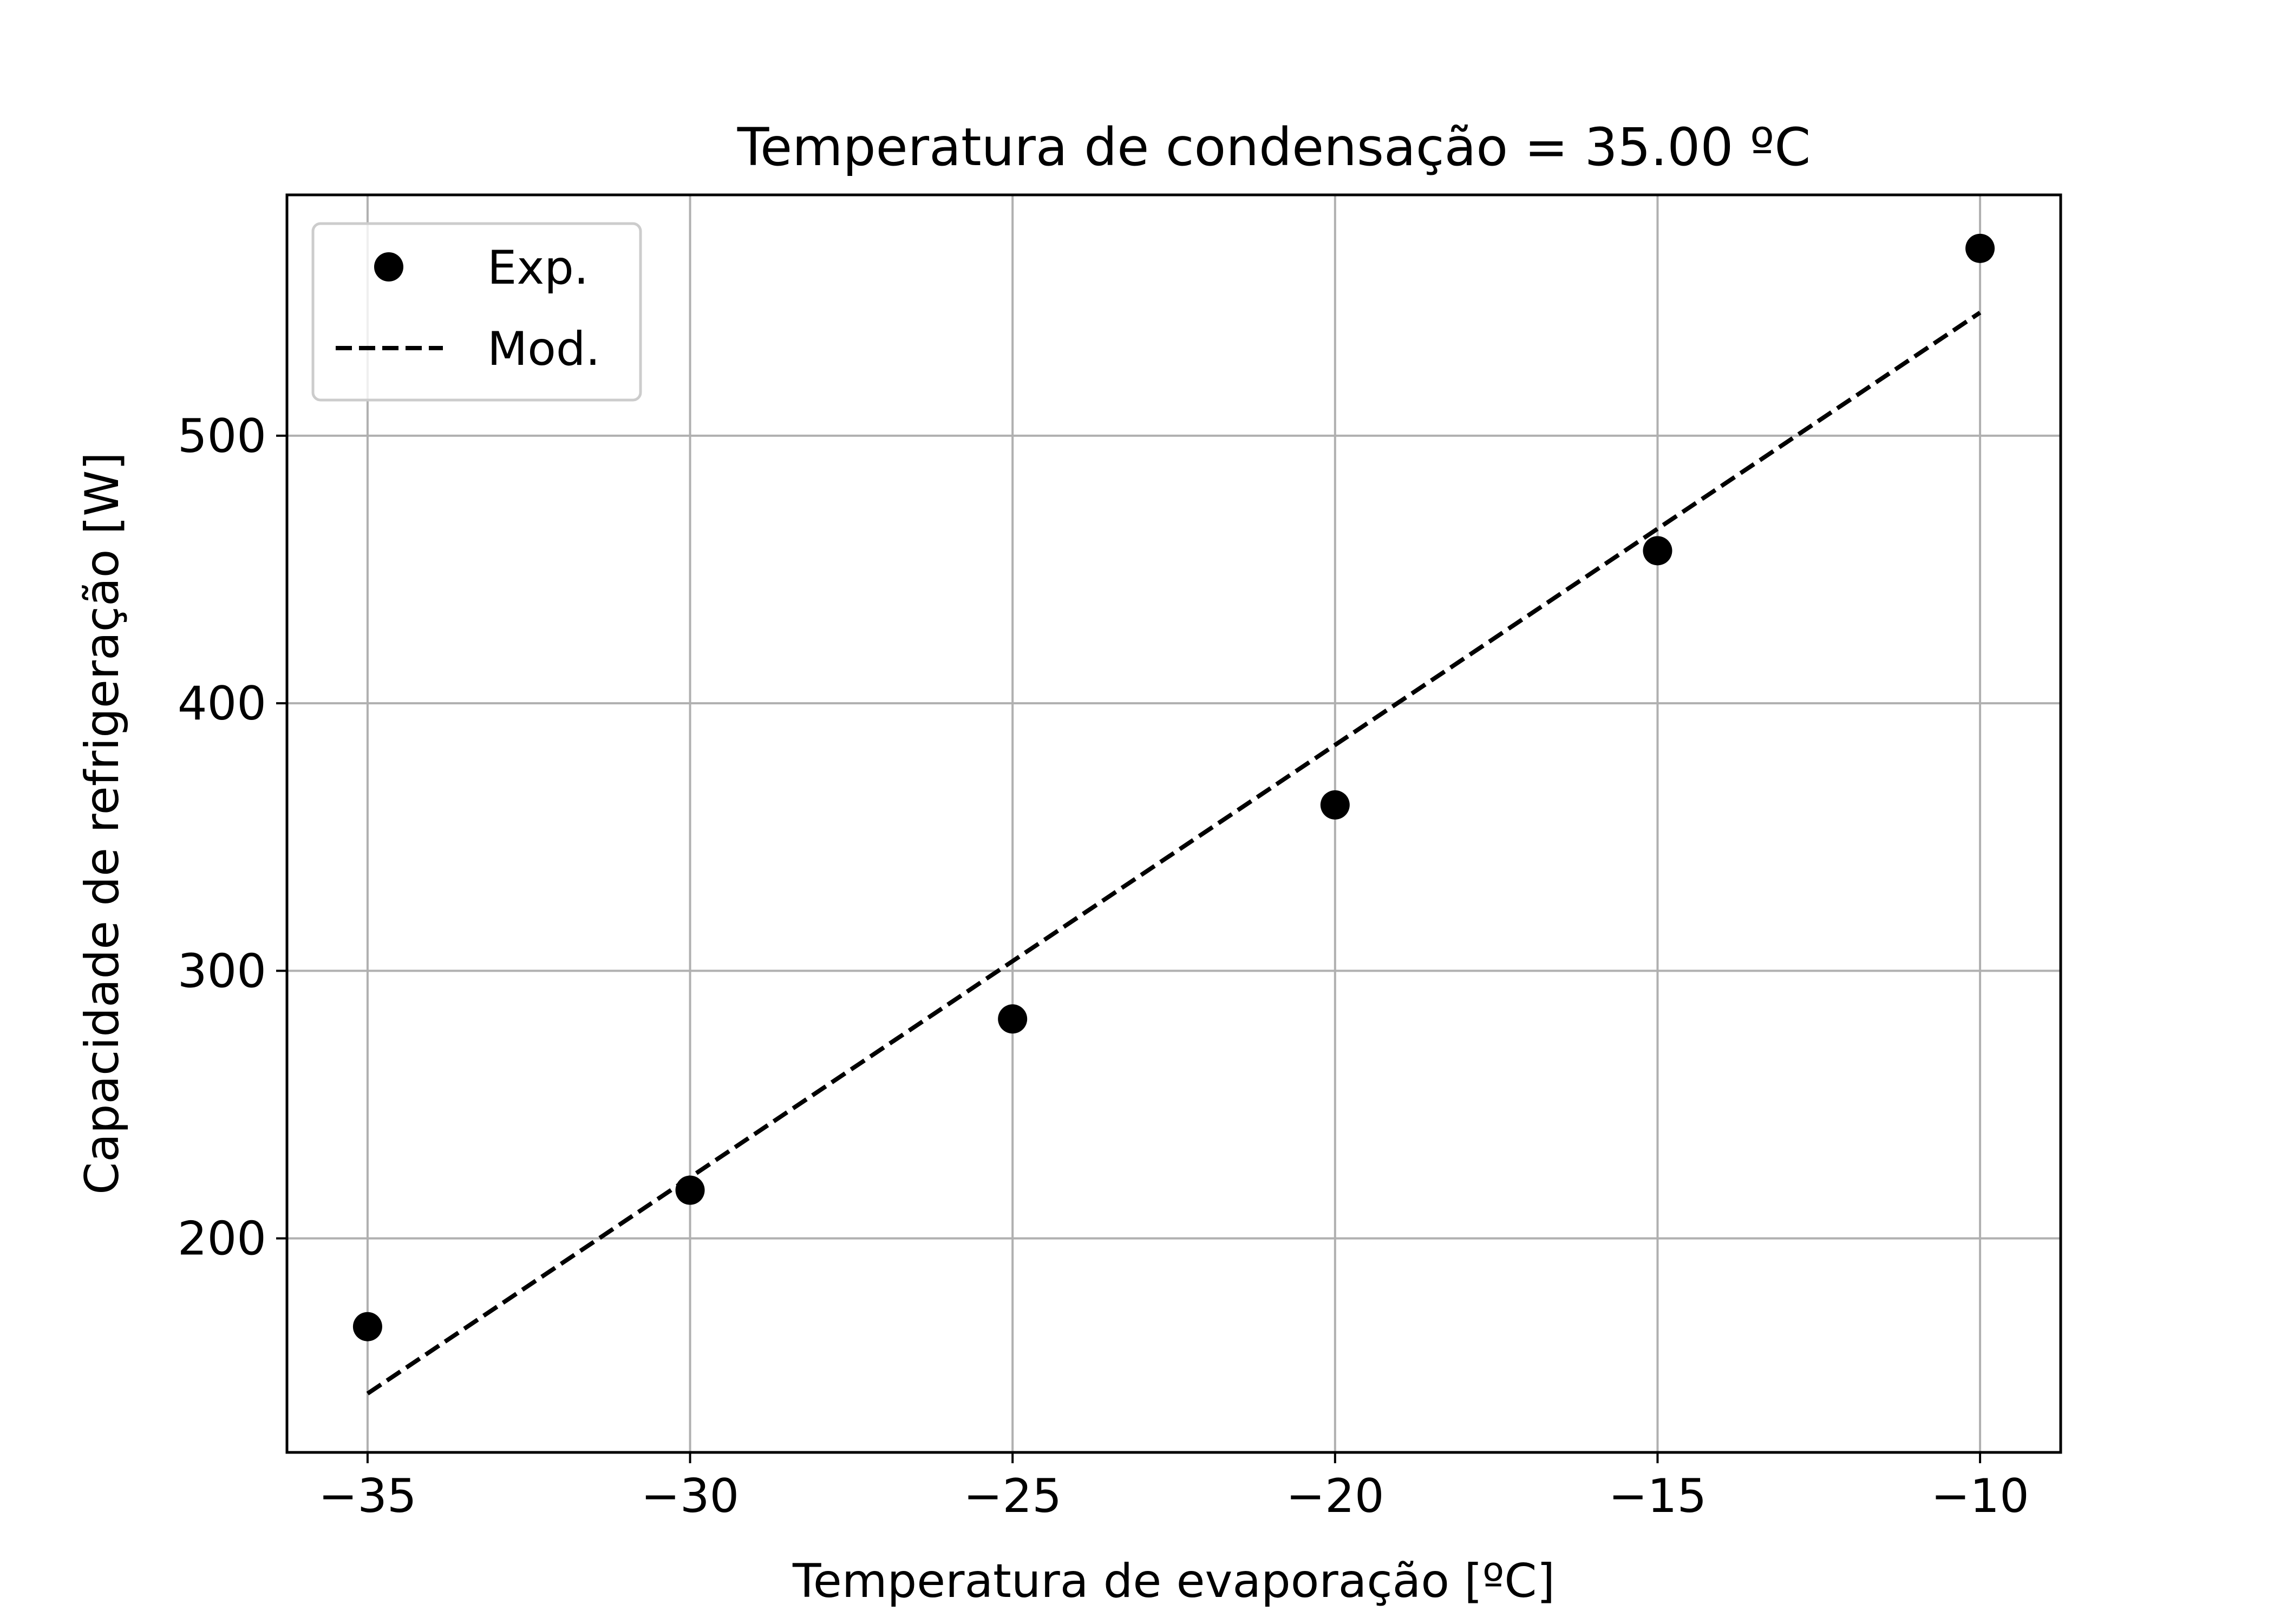  What do you see at coordinates (477, 312) in the screenshot?
I see `legend: Exp. Mod.` at bounding box center [477, 312].